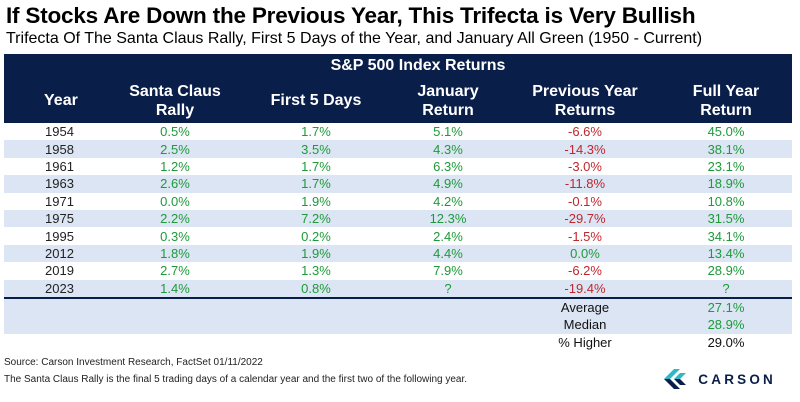 This screenshot has width=800, height=402. Describe the element at coordinates (175, 201) in the screenshot. I see `cell-santa-claus-rally: 0.0%` at that location.